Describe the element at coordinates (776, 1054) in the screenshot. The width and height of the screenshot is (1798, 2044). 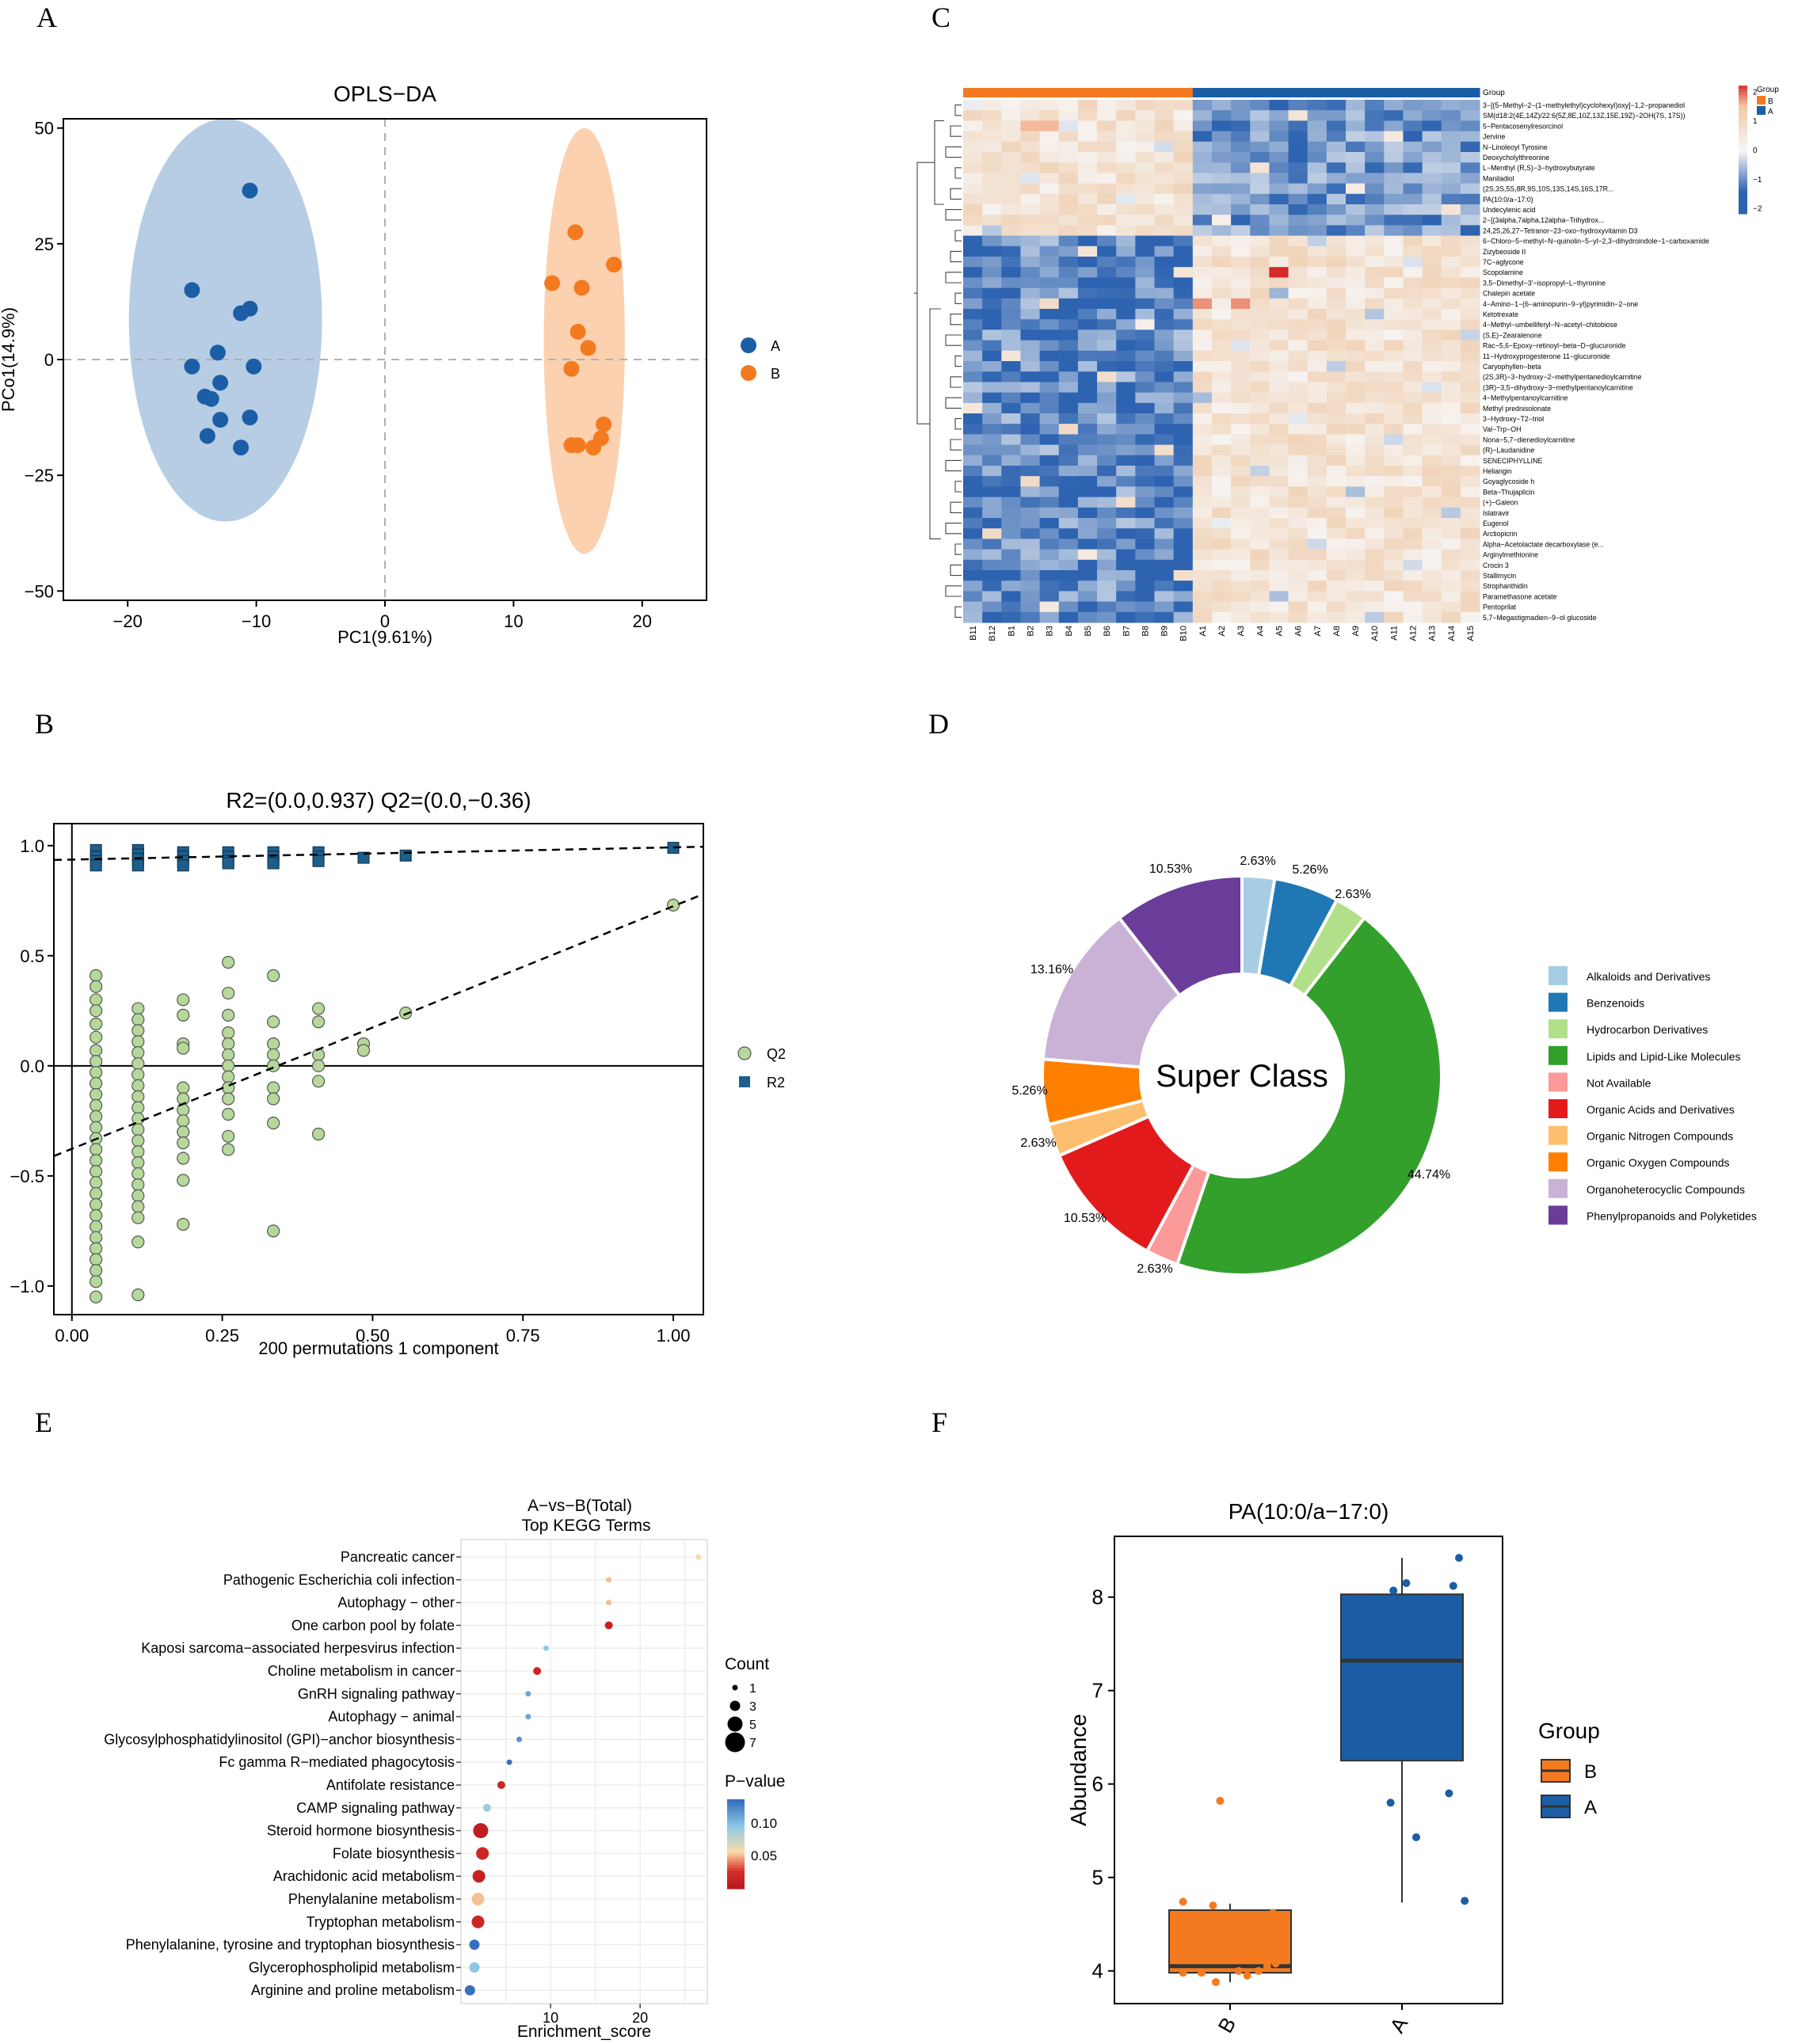
I see `legend-label: Q2` at that location.